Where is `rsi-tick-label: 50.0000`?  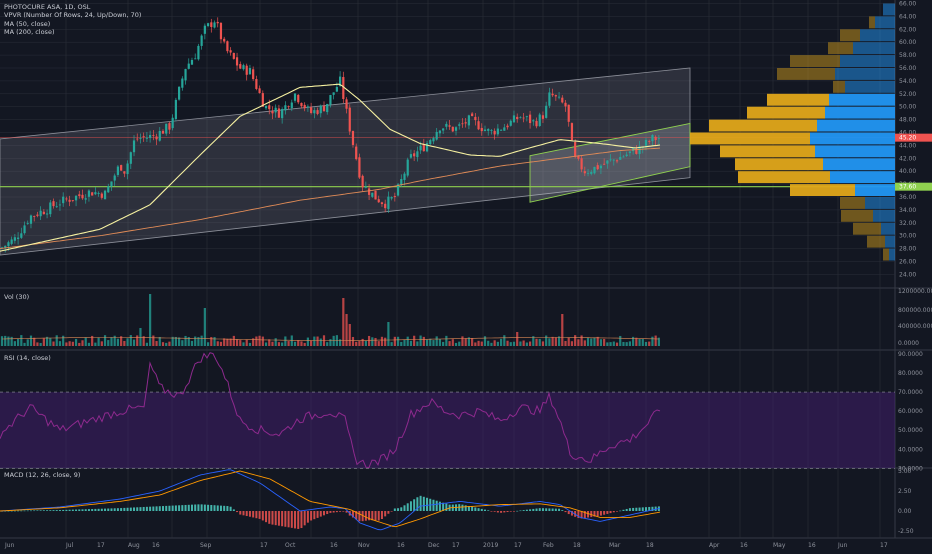 rsi-tick-label: 50.0000 is located at coordinates (910, 430).